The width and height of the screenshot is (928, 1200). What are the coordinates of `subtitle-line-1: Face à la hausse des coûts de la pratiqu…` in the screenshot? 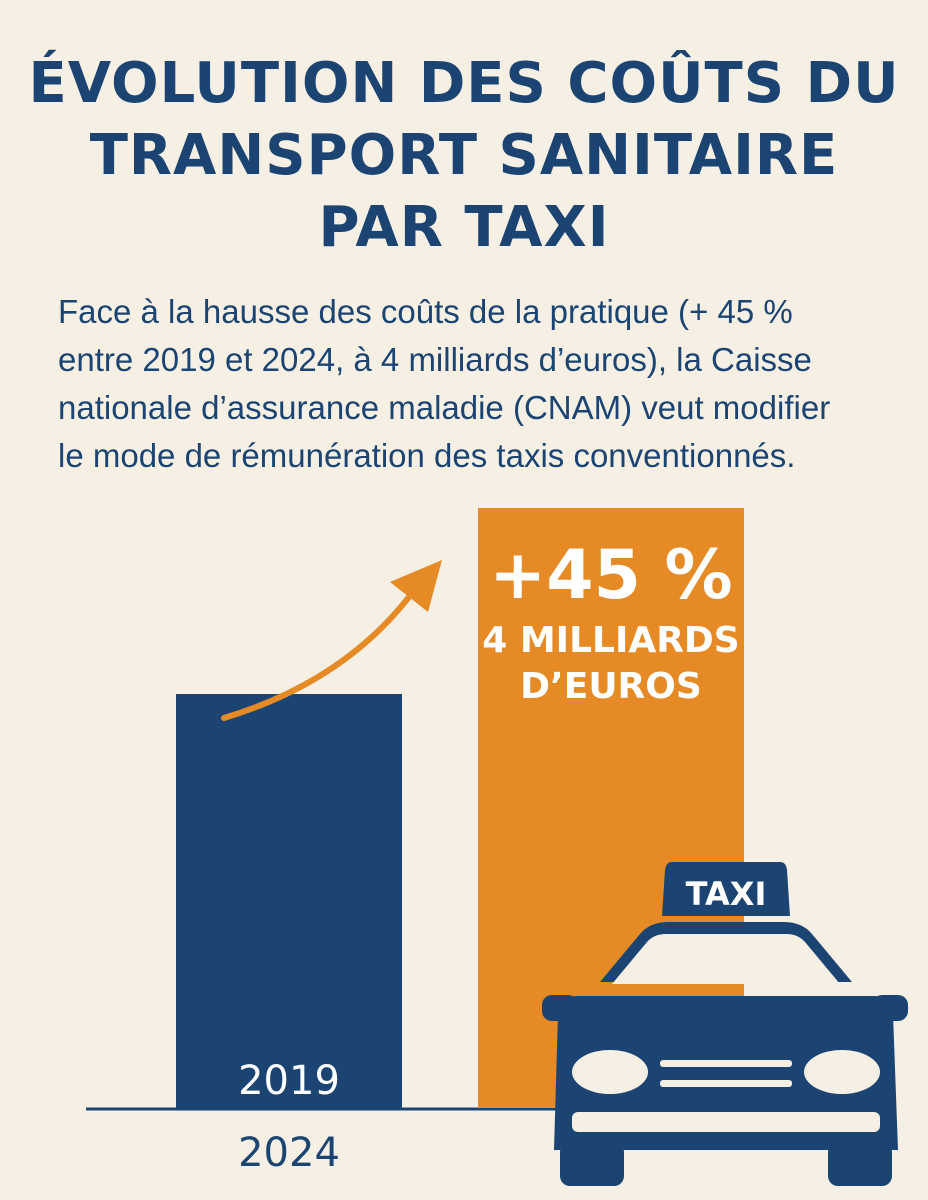 It's located at (425, 311).